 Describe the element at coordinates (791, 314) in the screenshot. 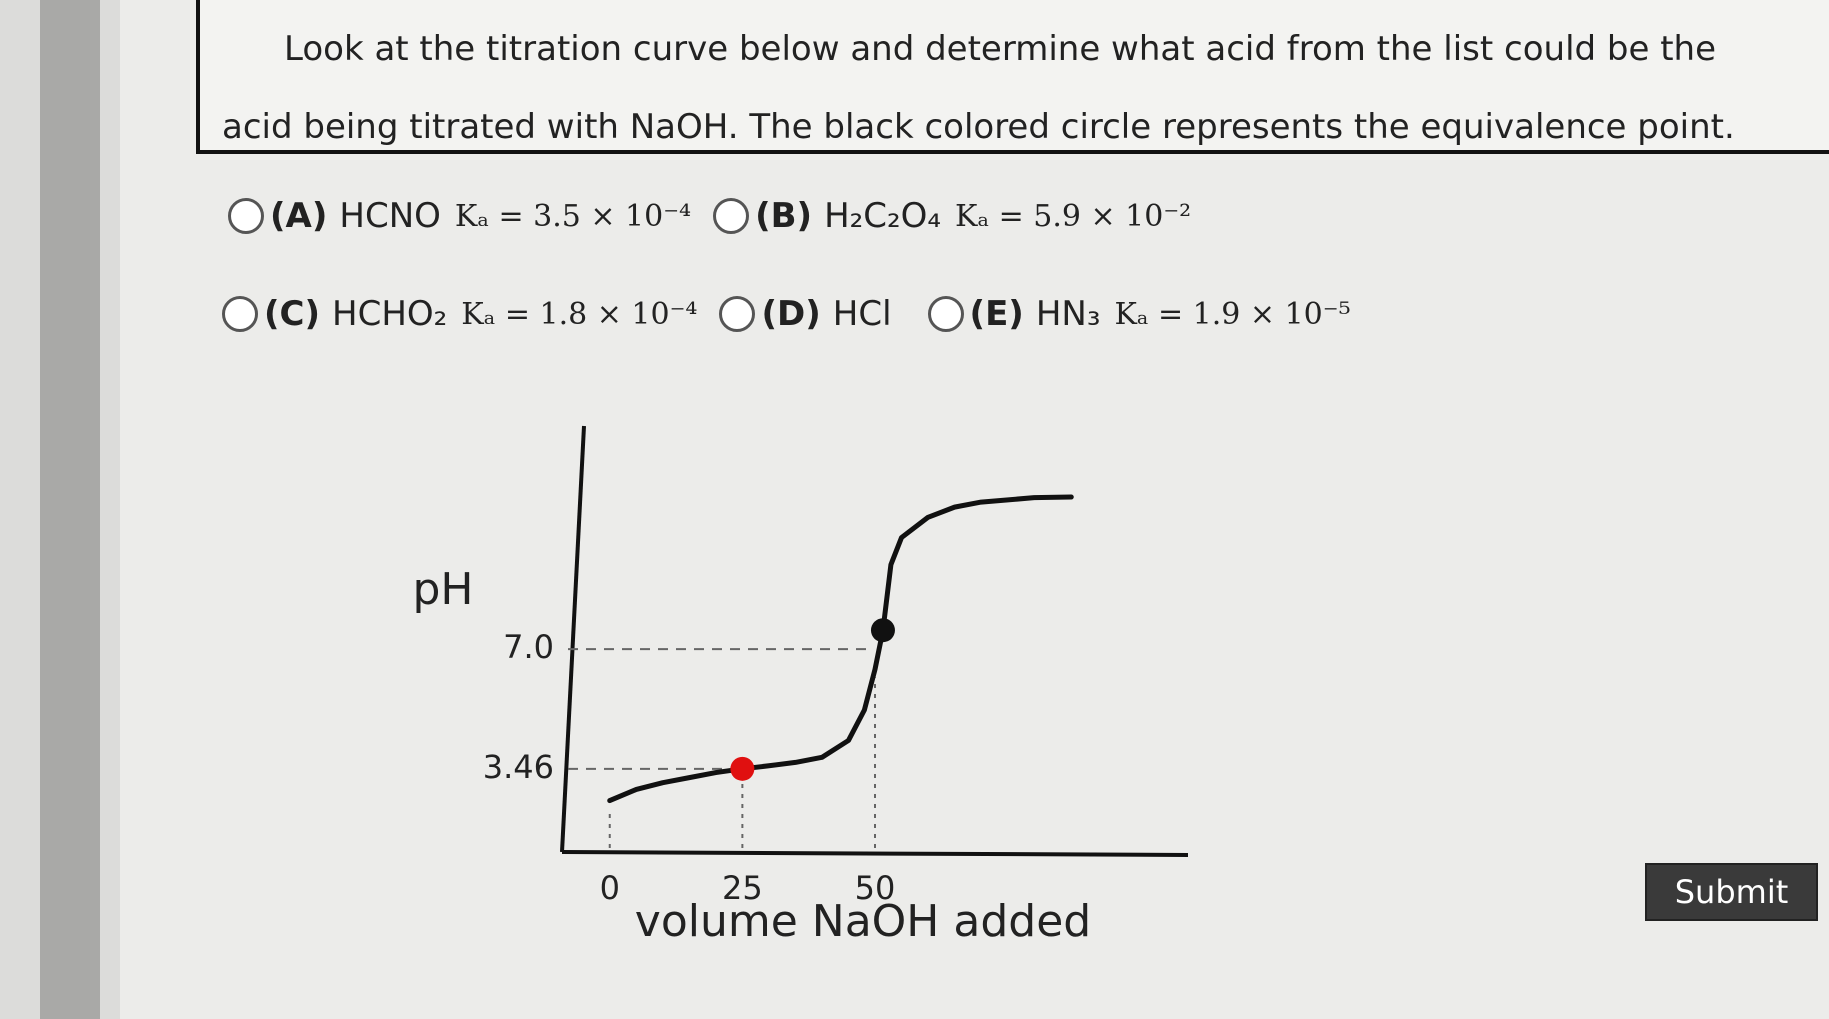

I see `option-letter: (D)` at that location.